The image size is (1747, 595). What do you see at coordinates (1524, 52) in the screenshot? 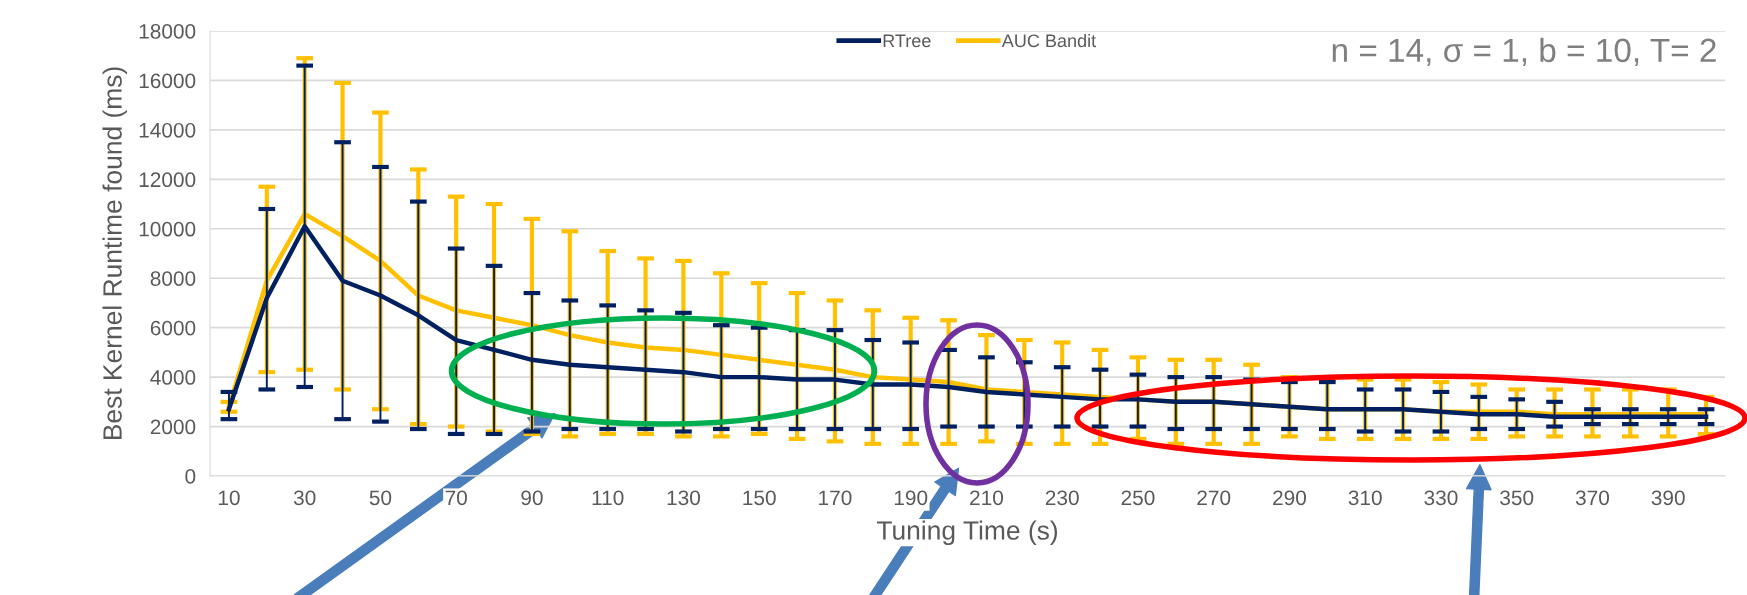
I see `annotation: n = 14, σ = 1, b = 10, T= 2` at bounding box center [1524, 52].